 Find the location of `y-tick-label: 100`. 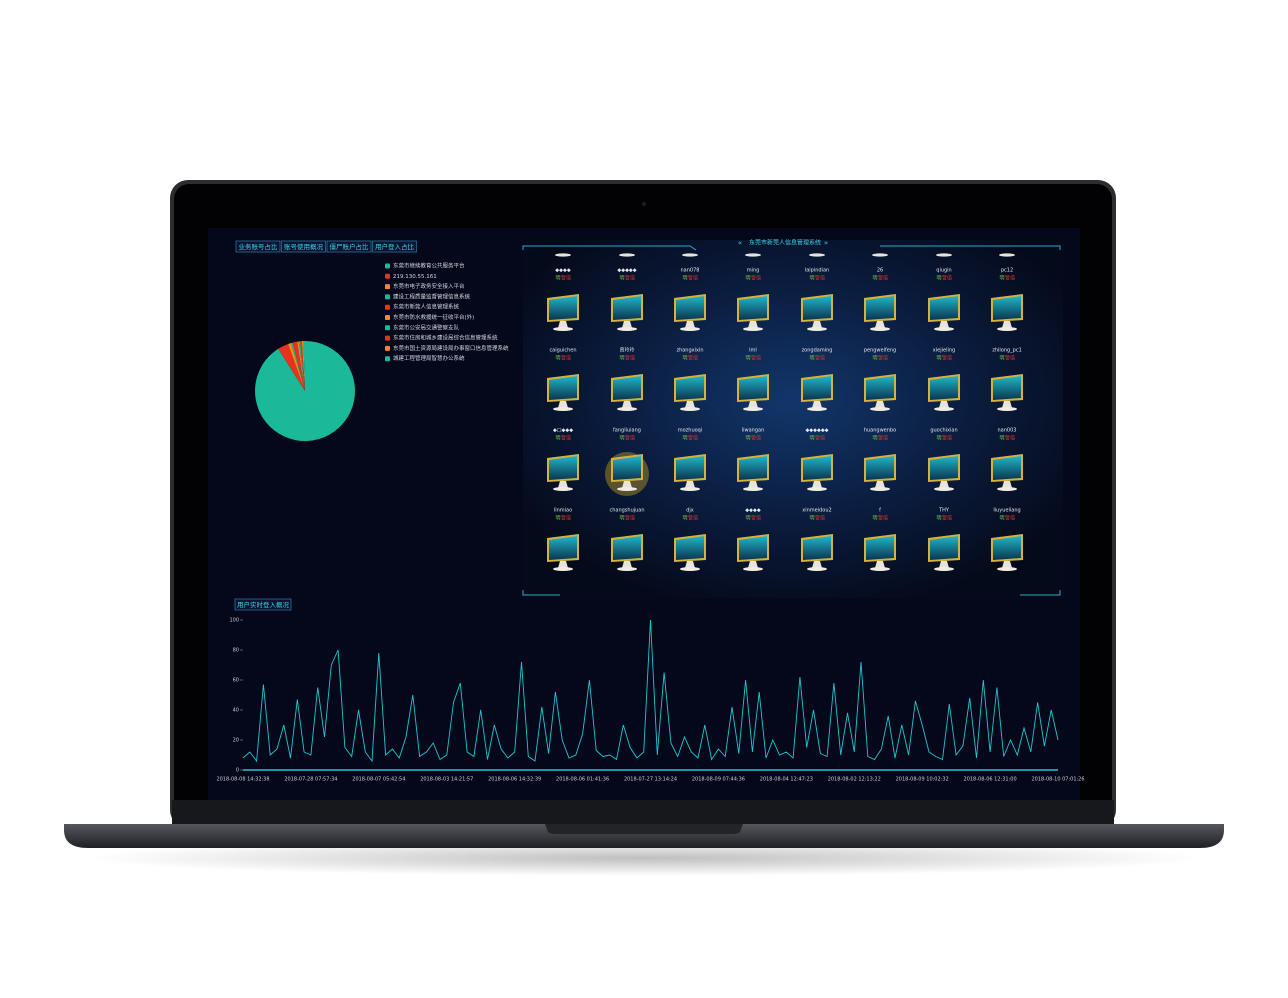

y-tick-label: 100 is located at coordinates (234, 621).